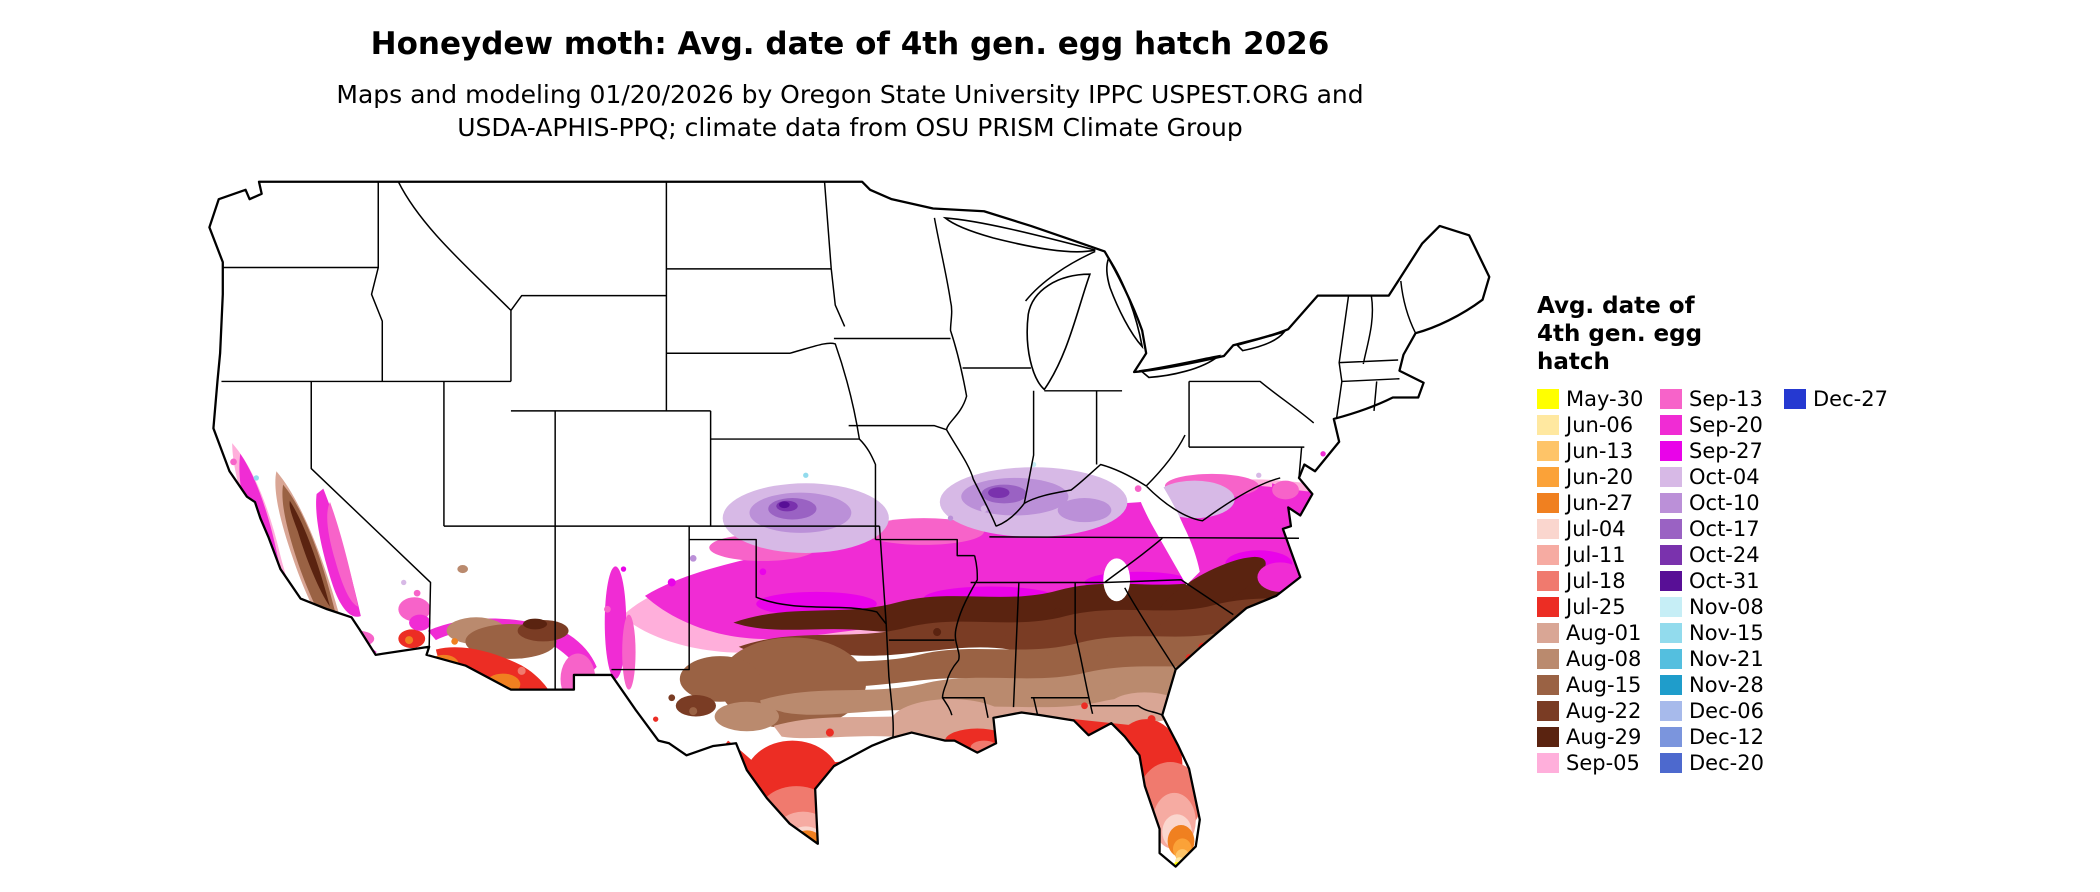 This screenshot has width=2100, height=892. I want to click on lake-michigan, so click(1059, 332).